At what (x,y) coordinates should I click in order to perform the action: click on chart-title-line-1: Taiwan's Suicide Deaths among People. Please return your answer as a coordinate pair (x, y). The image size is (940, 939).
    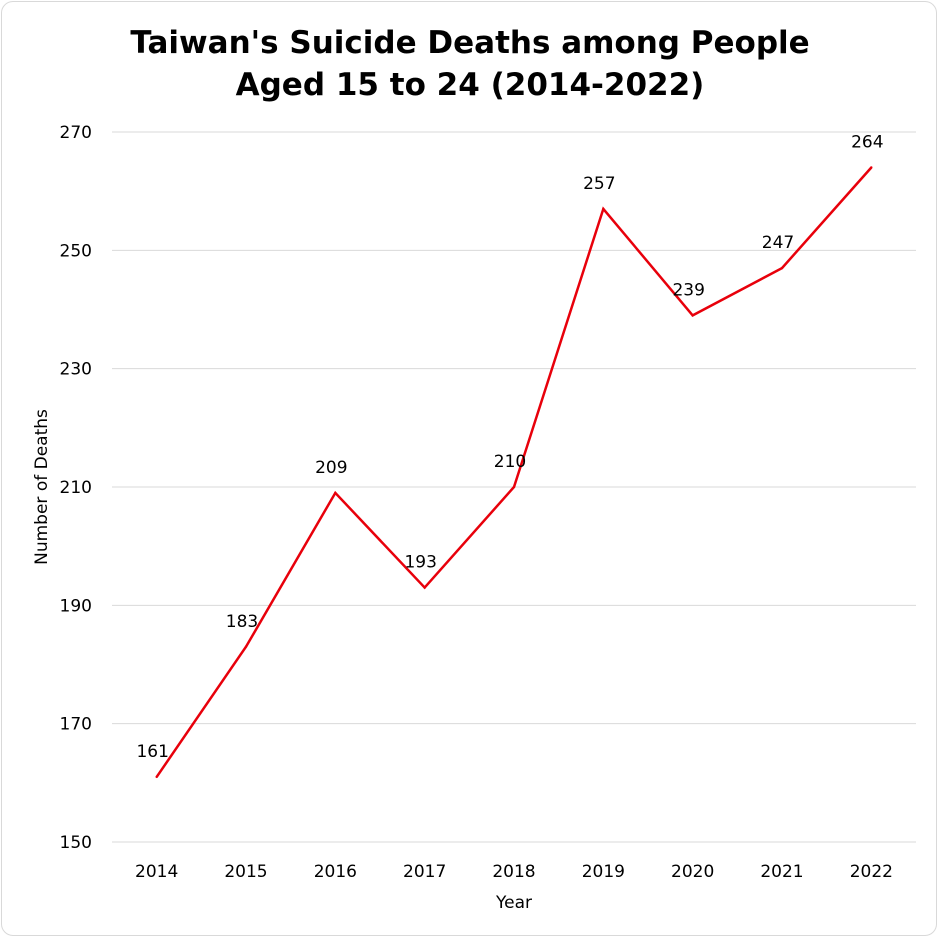
    Looking at the image, I should click on (470, 43).